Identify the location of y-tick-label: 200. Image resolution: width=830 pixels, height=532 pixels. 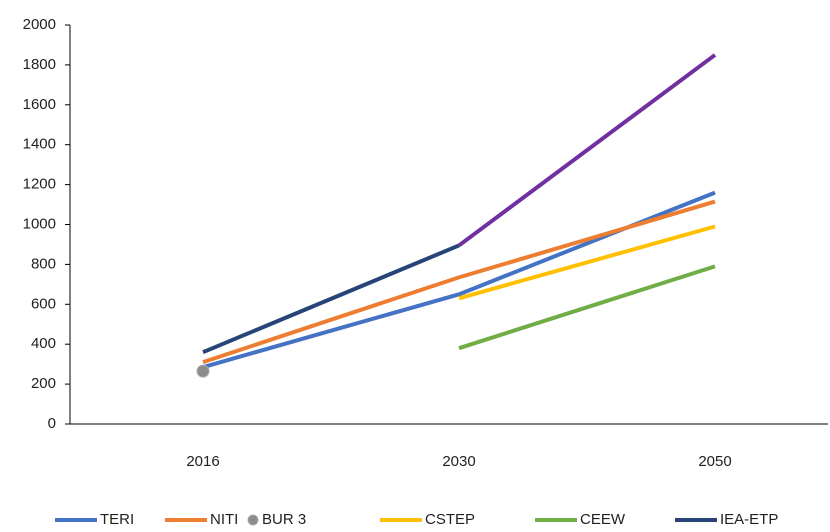
(43, 383).